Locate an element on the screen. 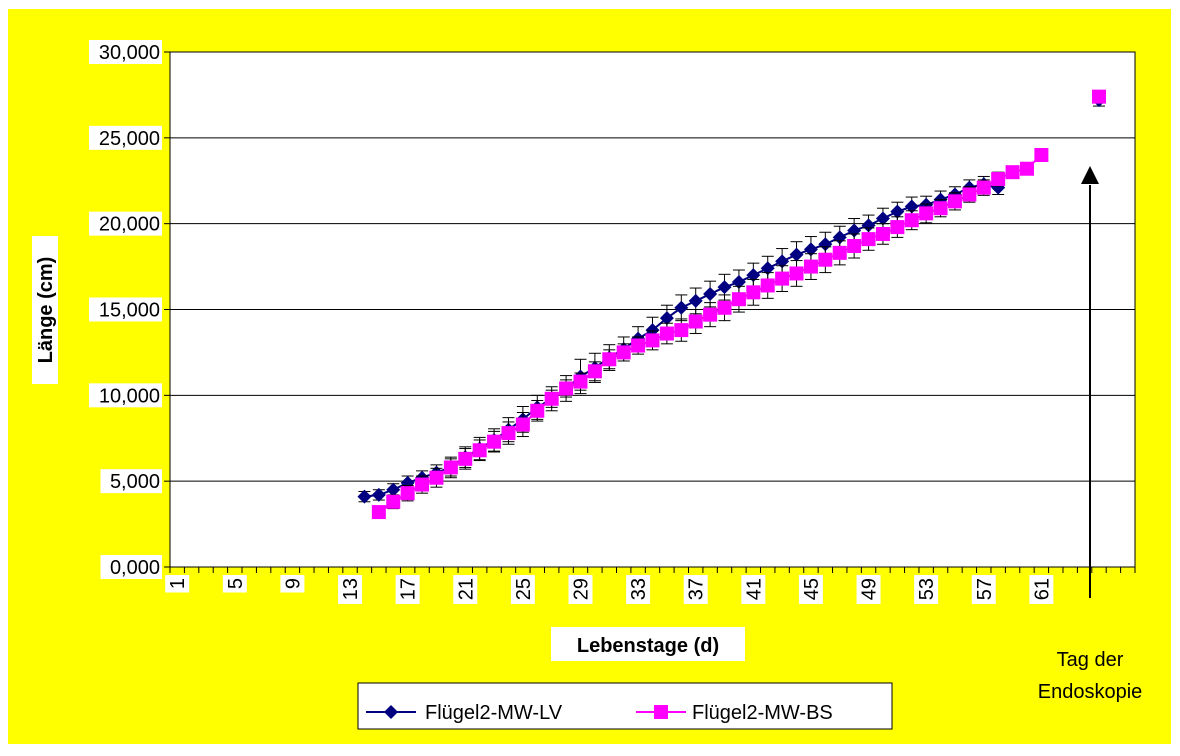  x-axis-title-group: Lebenstage (d) is located at coordinates (648, 644).